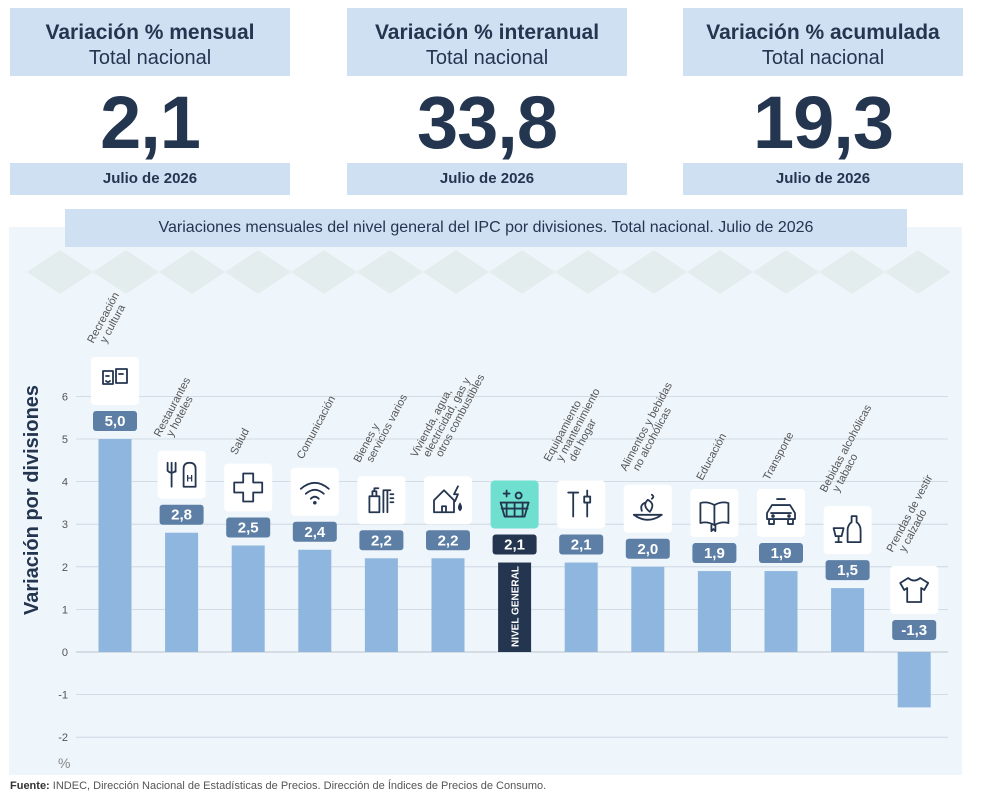 The image size is (996, 802). I want to click on wifi-icon, so click(314, 491).